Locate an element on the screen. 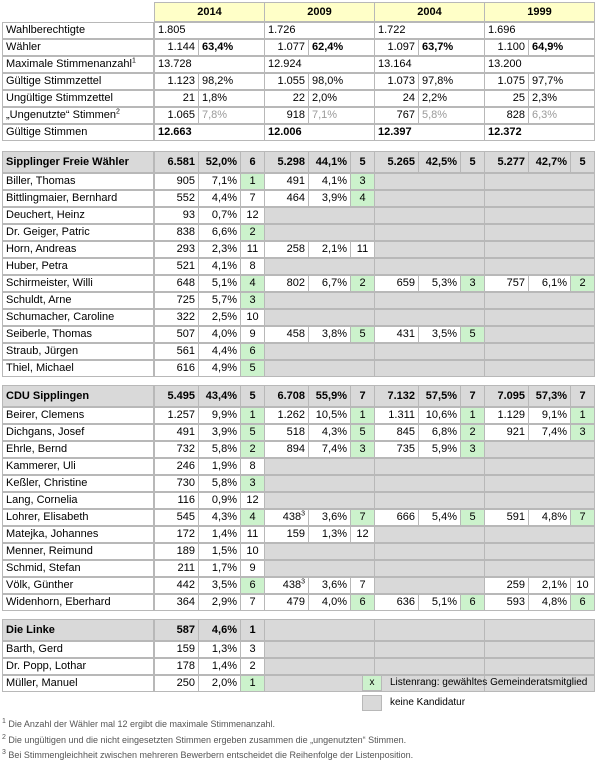 The height and width of the screenshot is (767, 605). list-rank-elected: 2 is located at coordinates (472, 432).